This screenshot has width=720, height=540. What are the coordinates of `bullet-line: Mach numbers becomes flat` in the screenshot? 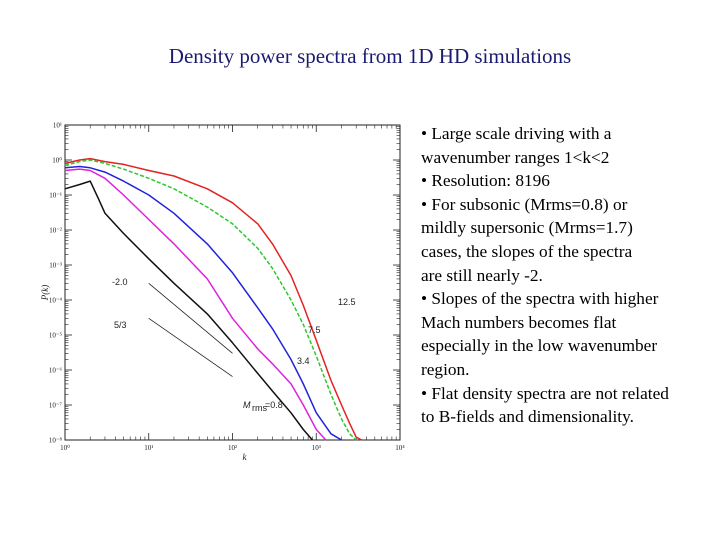 It's located at (519, 322).